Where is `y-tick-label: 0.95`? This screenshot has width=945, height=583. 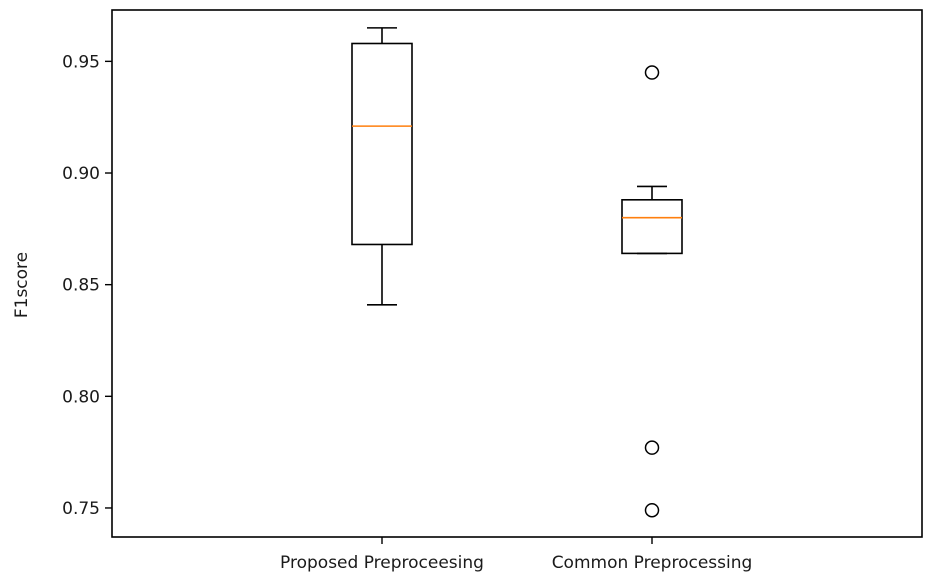
y-tick-label: 0.95 is located at coordinates (81, 62).